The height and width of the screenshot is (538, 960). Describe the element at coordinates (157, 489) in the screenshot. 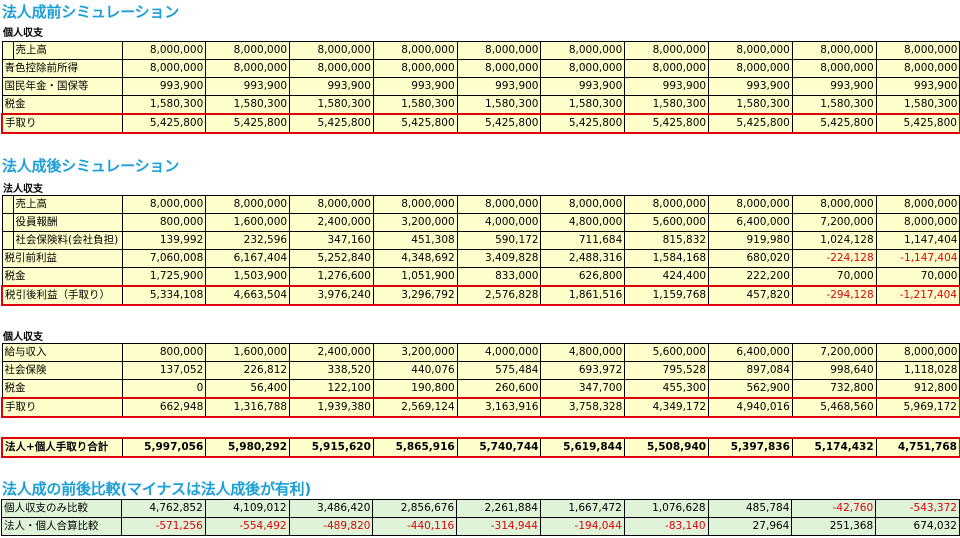

I see `sec5-title: 法人成の前後比較(マイナスは法人成後が有利)` at that location.